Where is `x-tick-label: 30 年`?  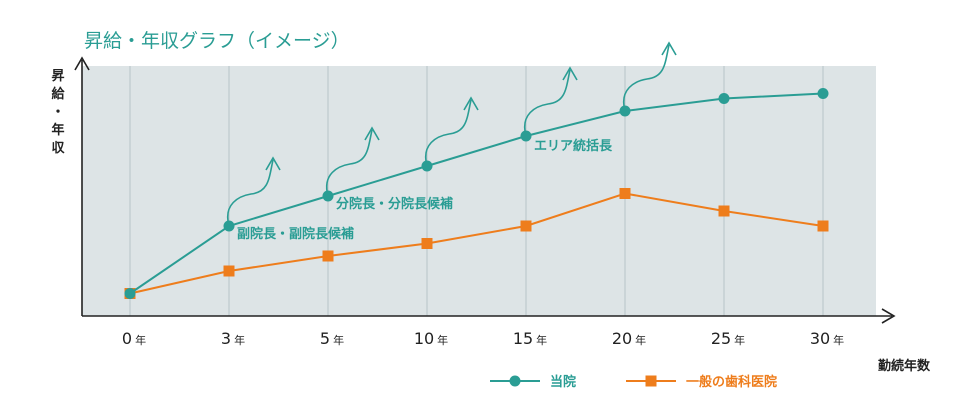
x-tick-label: 30 年 is located at coordinates (827, 338).